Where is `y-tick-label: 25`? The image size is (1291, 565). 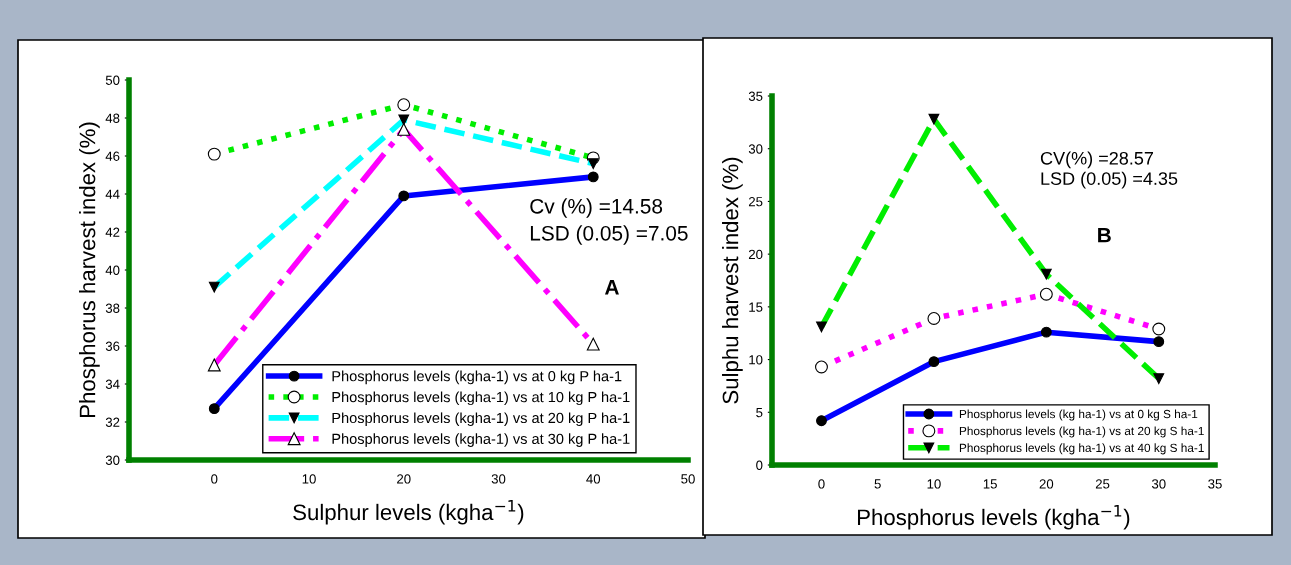 y-tick-label: 25 is located at coordinates (755, 202).